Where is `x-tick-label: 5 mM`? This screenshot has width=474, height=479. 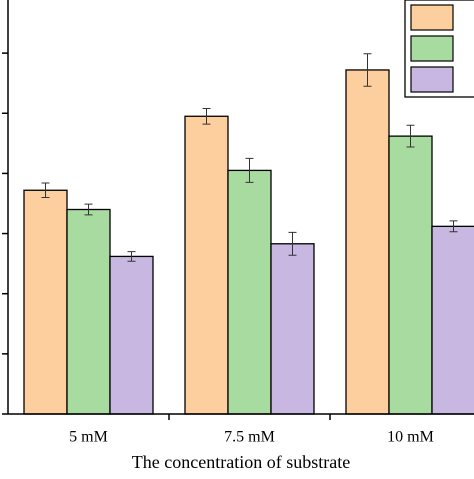 x-tick-label: 5 mM is located at coordinates (88, 437).